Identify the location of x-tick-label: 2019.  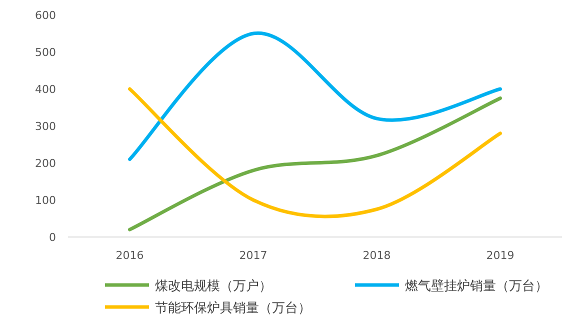
(500, 255).